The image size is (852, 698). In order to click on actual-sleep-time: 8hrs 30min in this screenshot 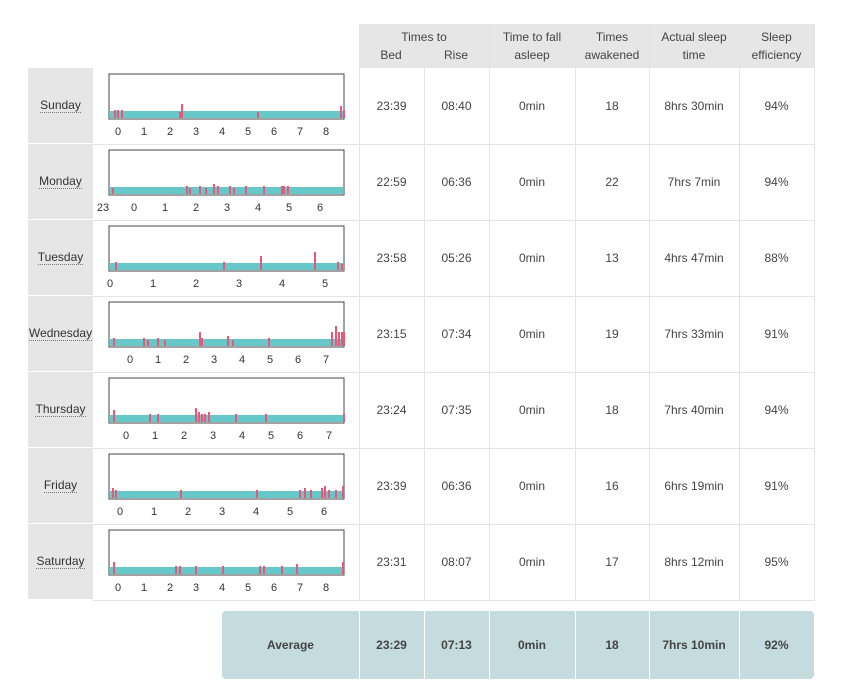, I will do `click(694, 105)`.